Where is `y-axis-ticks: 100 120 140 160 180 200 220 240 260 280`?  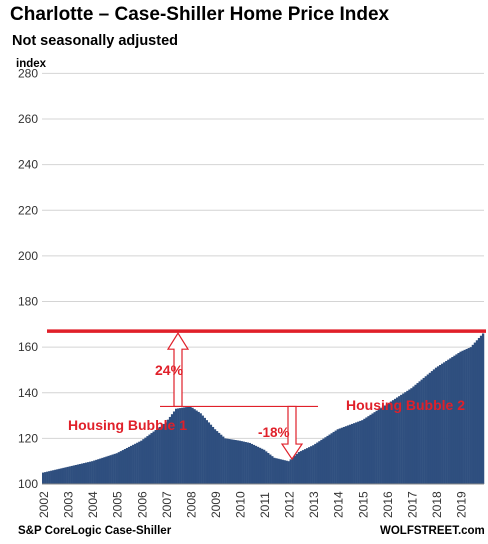 y-axis-ticks: 100 120 140 160 180 200 220 240 260 280 is located at coordinates (28, 278).